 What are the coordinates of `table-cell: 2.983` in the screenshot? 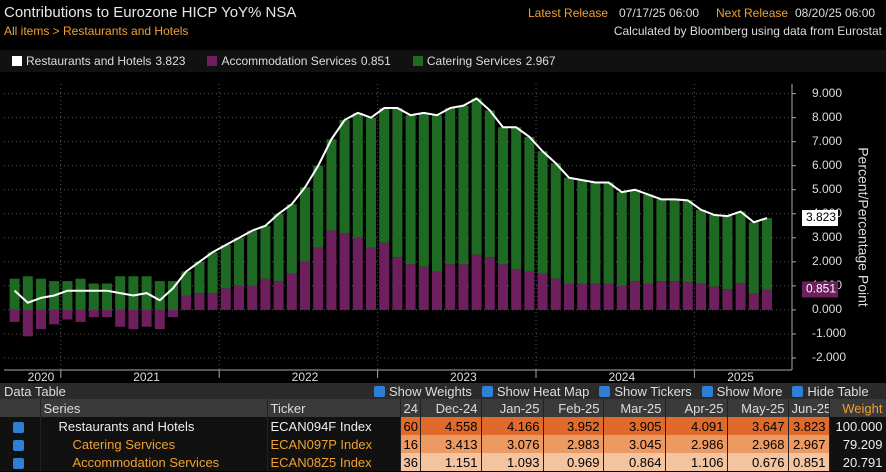 It's located at (573, 444).